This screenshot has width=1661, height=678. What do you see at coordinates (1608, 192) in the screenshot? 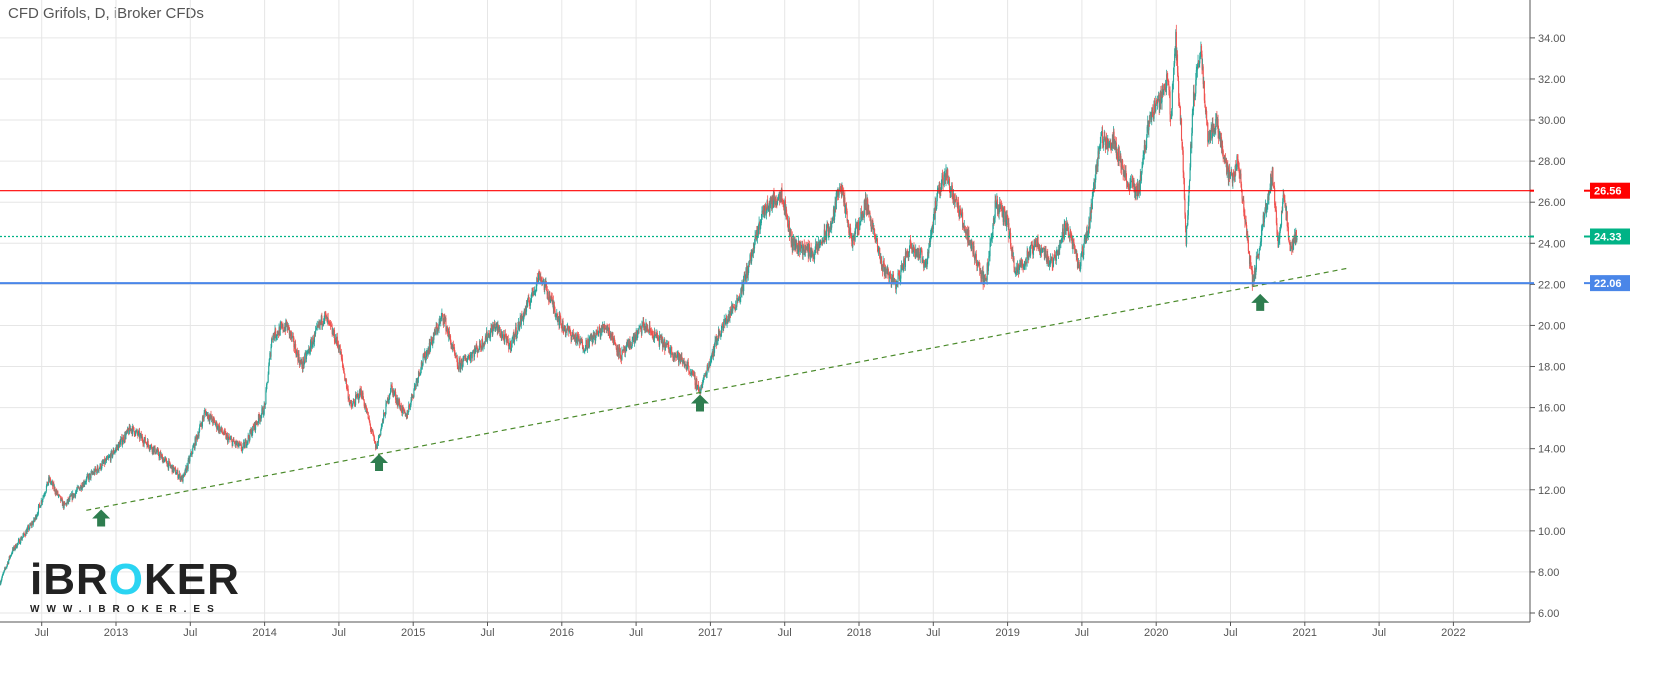
I see `price-label: 26.56` at bounding box center [1608, 192].